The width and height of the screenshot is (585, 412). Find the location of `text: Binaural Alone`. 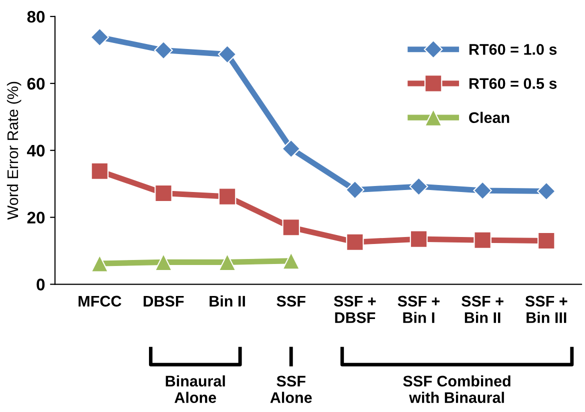

text: Binaural Alone is located at coordinates (195, 389).